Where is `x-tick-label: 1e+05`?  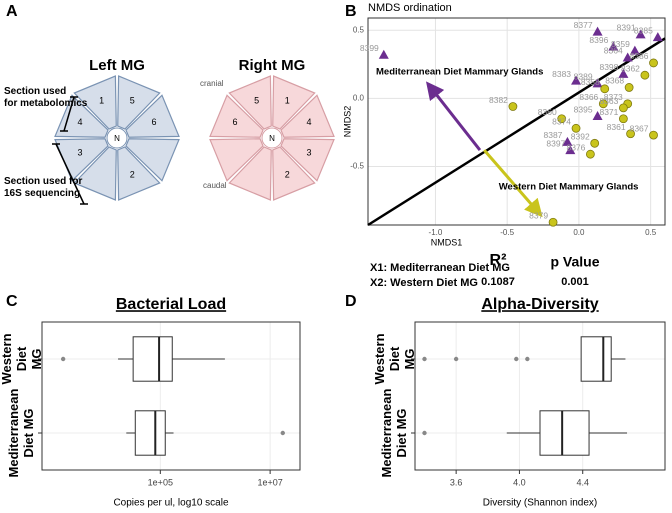
x-tick-label: 1e+05 is located at coordinates (160, 482).